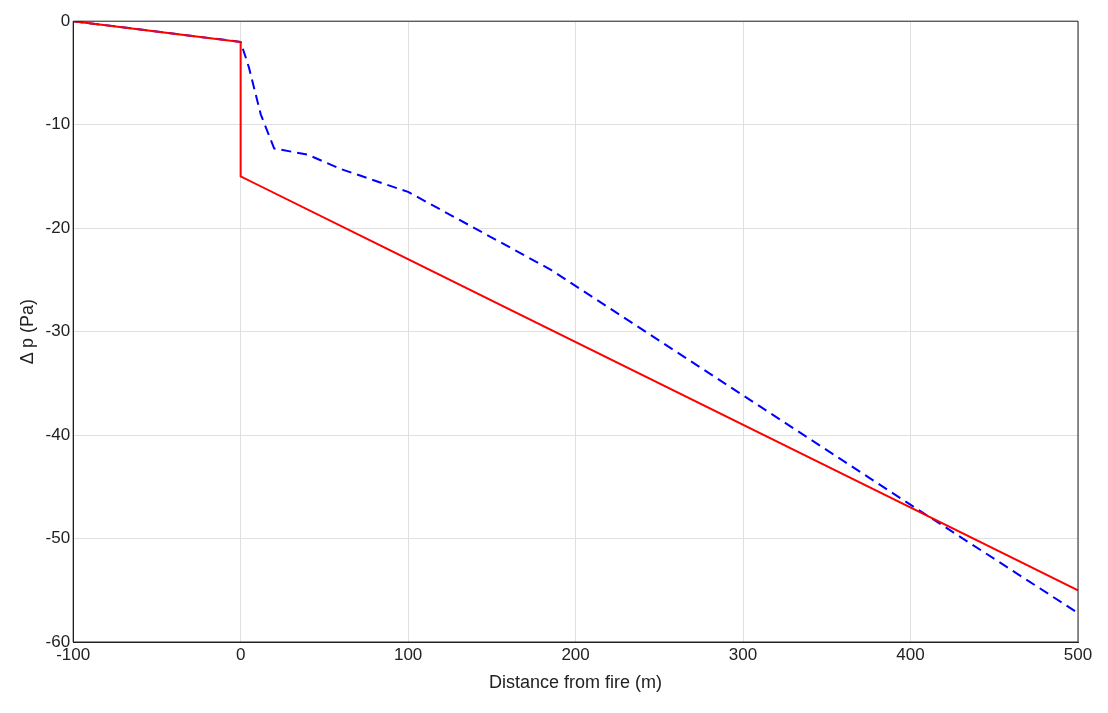  I want to click on y-tick-label: -40, so click(58, 434).